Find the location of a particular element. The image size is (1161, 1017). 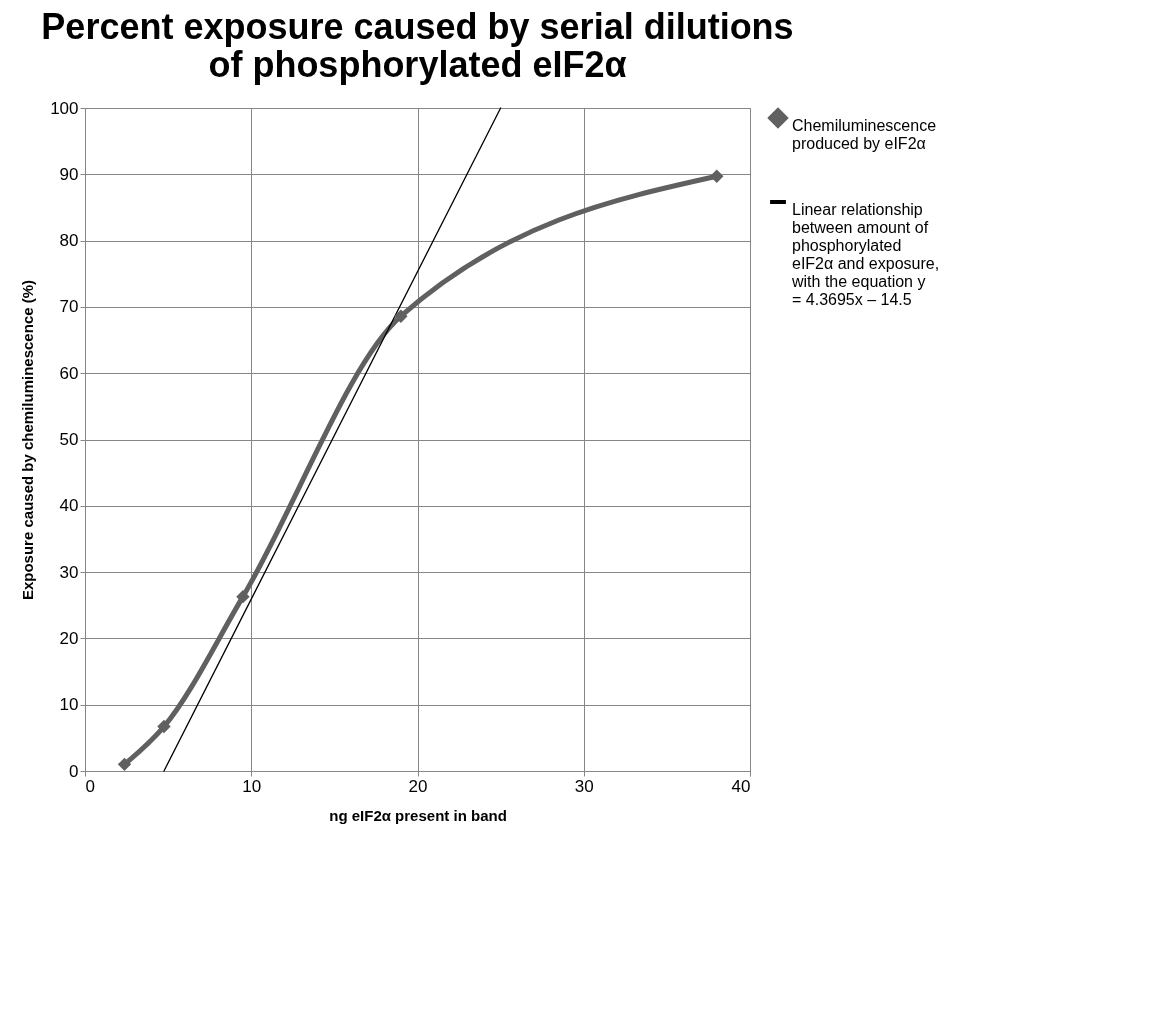

chart-title: Percent exposure caused by serial dilutions of phosphorylated eIF2α is located at coordinates (417, 45).